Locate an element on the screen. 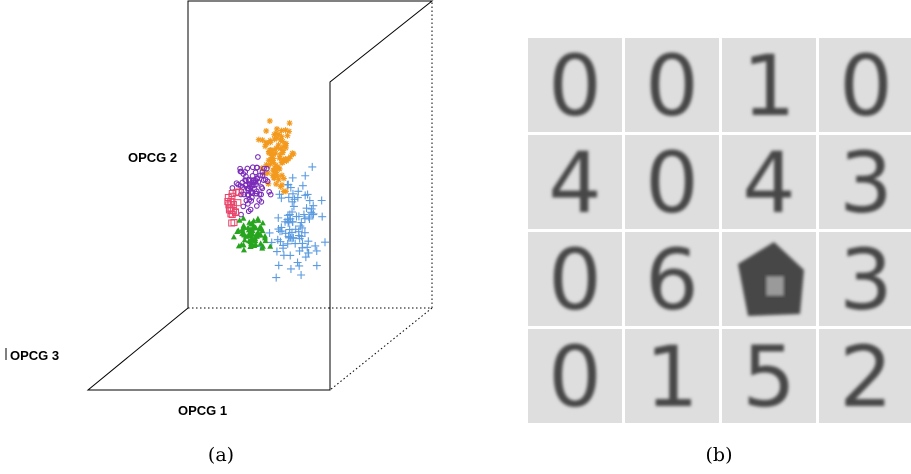  caption: (b) is located at coordinates (719, 455).